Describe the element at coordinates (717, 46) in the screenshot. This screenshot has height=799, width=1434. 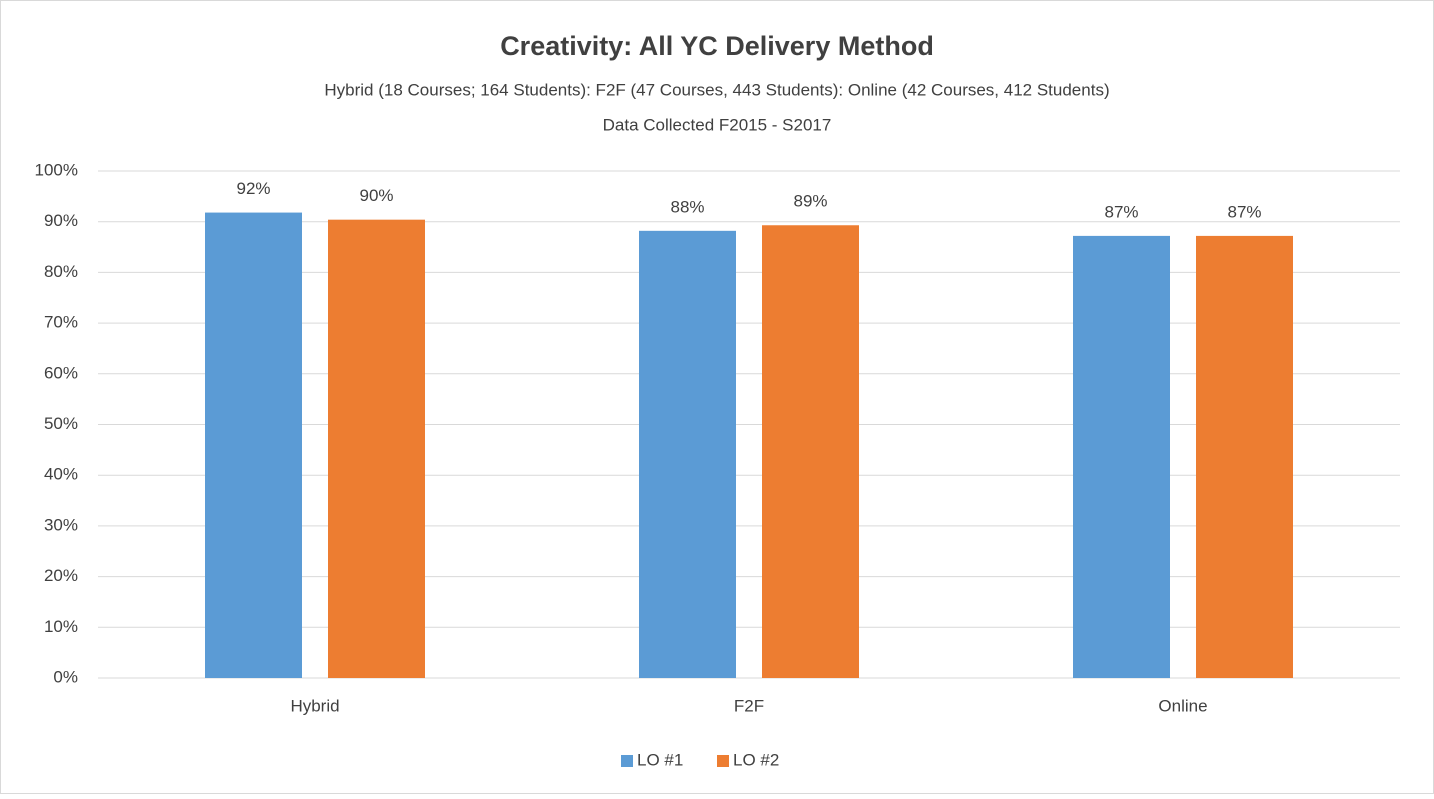
I see `chart-title: Creativity: All YC Delivery Method` at that location.